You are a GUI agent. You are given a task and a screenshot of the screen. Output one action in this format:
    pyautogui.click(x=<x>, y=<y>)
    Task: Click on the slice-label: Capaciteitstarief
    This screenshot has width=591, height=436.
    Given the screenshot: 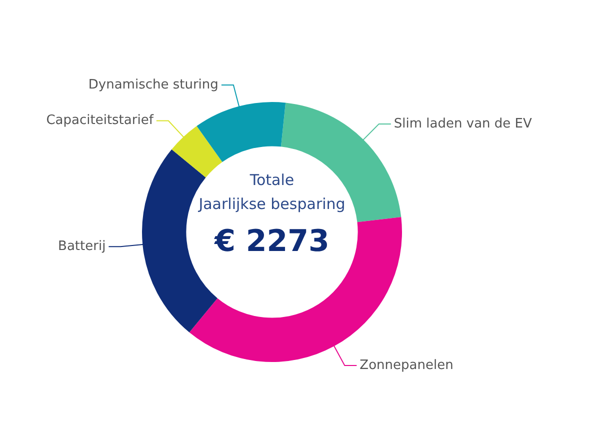 What is the action you would take?
    pyautogui.click(x=100, y=120)
    